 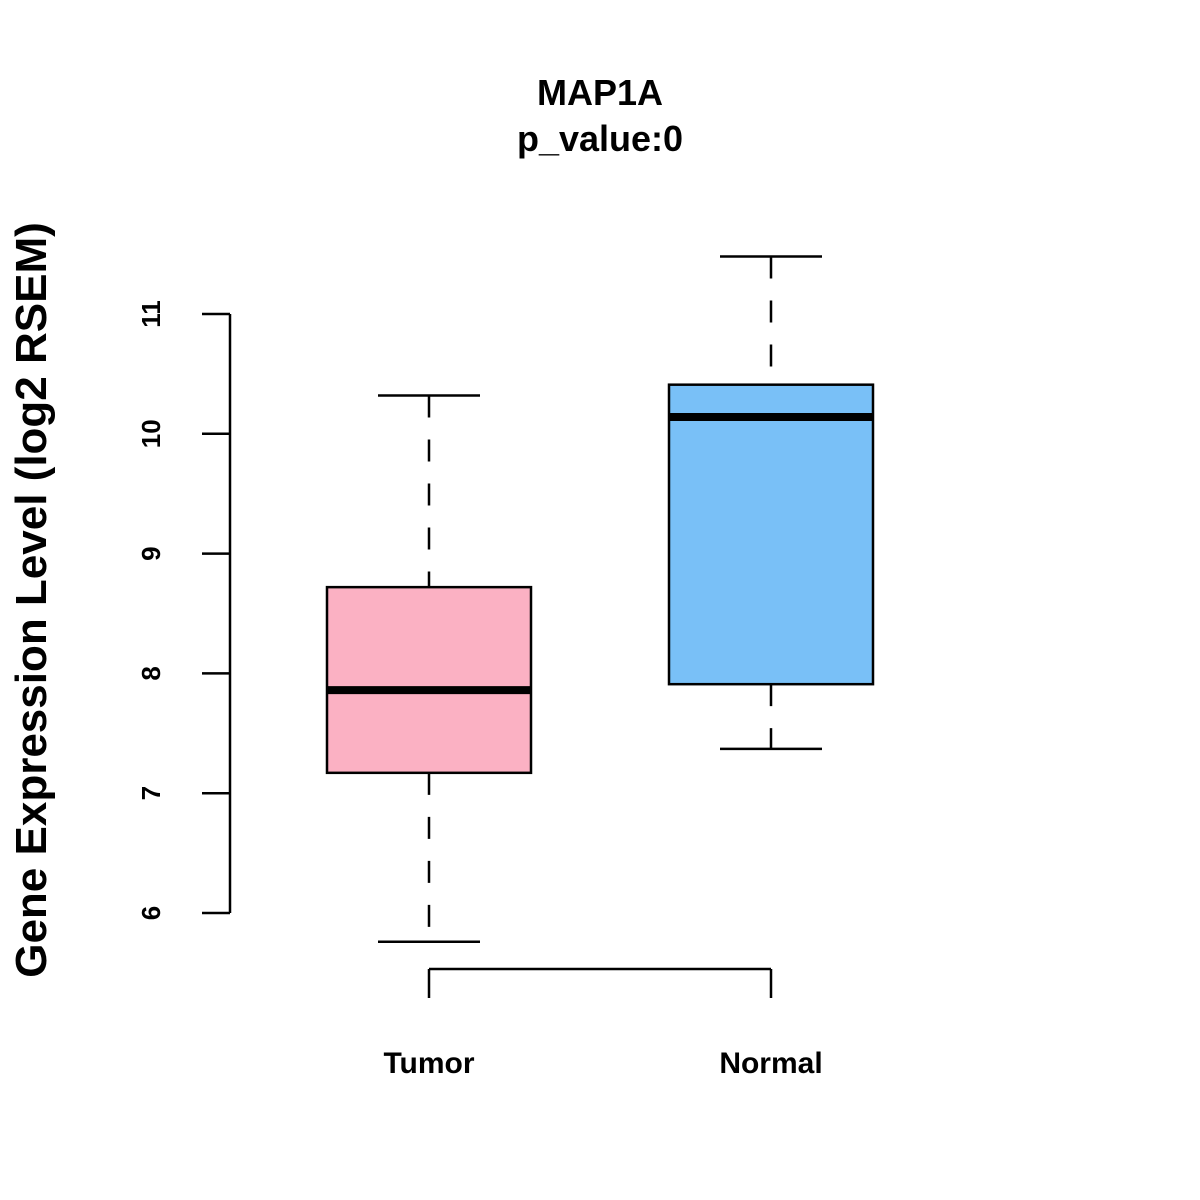 I want to click on y-tick-label: 6, so click(x=151, y=913).